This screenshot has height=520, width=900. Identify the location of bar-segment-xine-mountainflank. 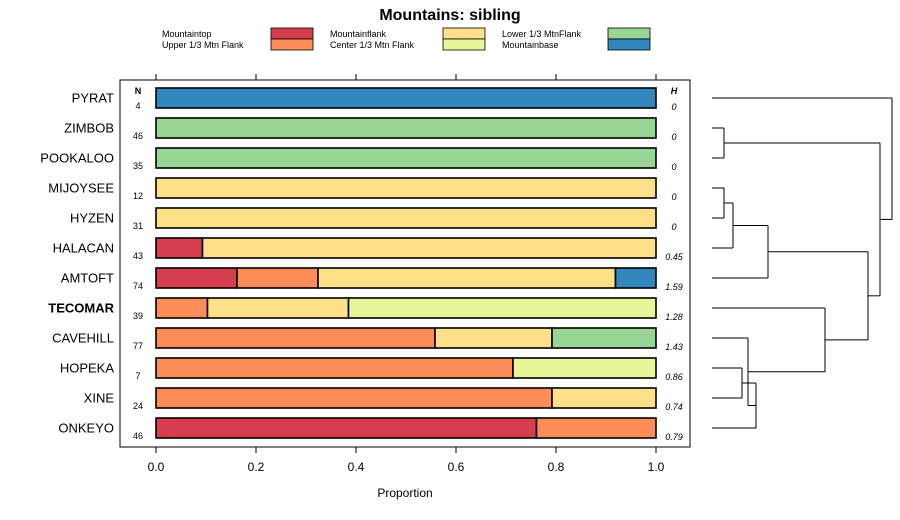
(604, 398).